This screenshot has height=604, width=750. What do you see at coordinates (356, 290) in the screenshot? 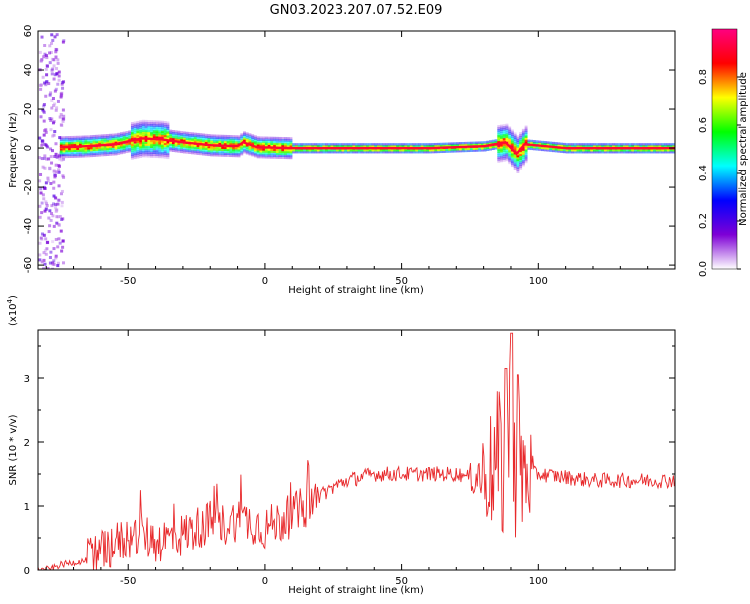
I see `spectrogram-x-axis-label: Height of straight line (km)` at bounding box center [356, 290].